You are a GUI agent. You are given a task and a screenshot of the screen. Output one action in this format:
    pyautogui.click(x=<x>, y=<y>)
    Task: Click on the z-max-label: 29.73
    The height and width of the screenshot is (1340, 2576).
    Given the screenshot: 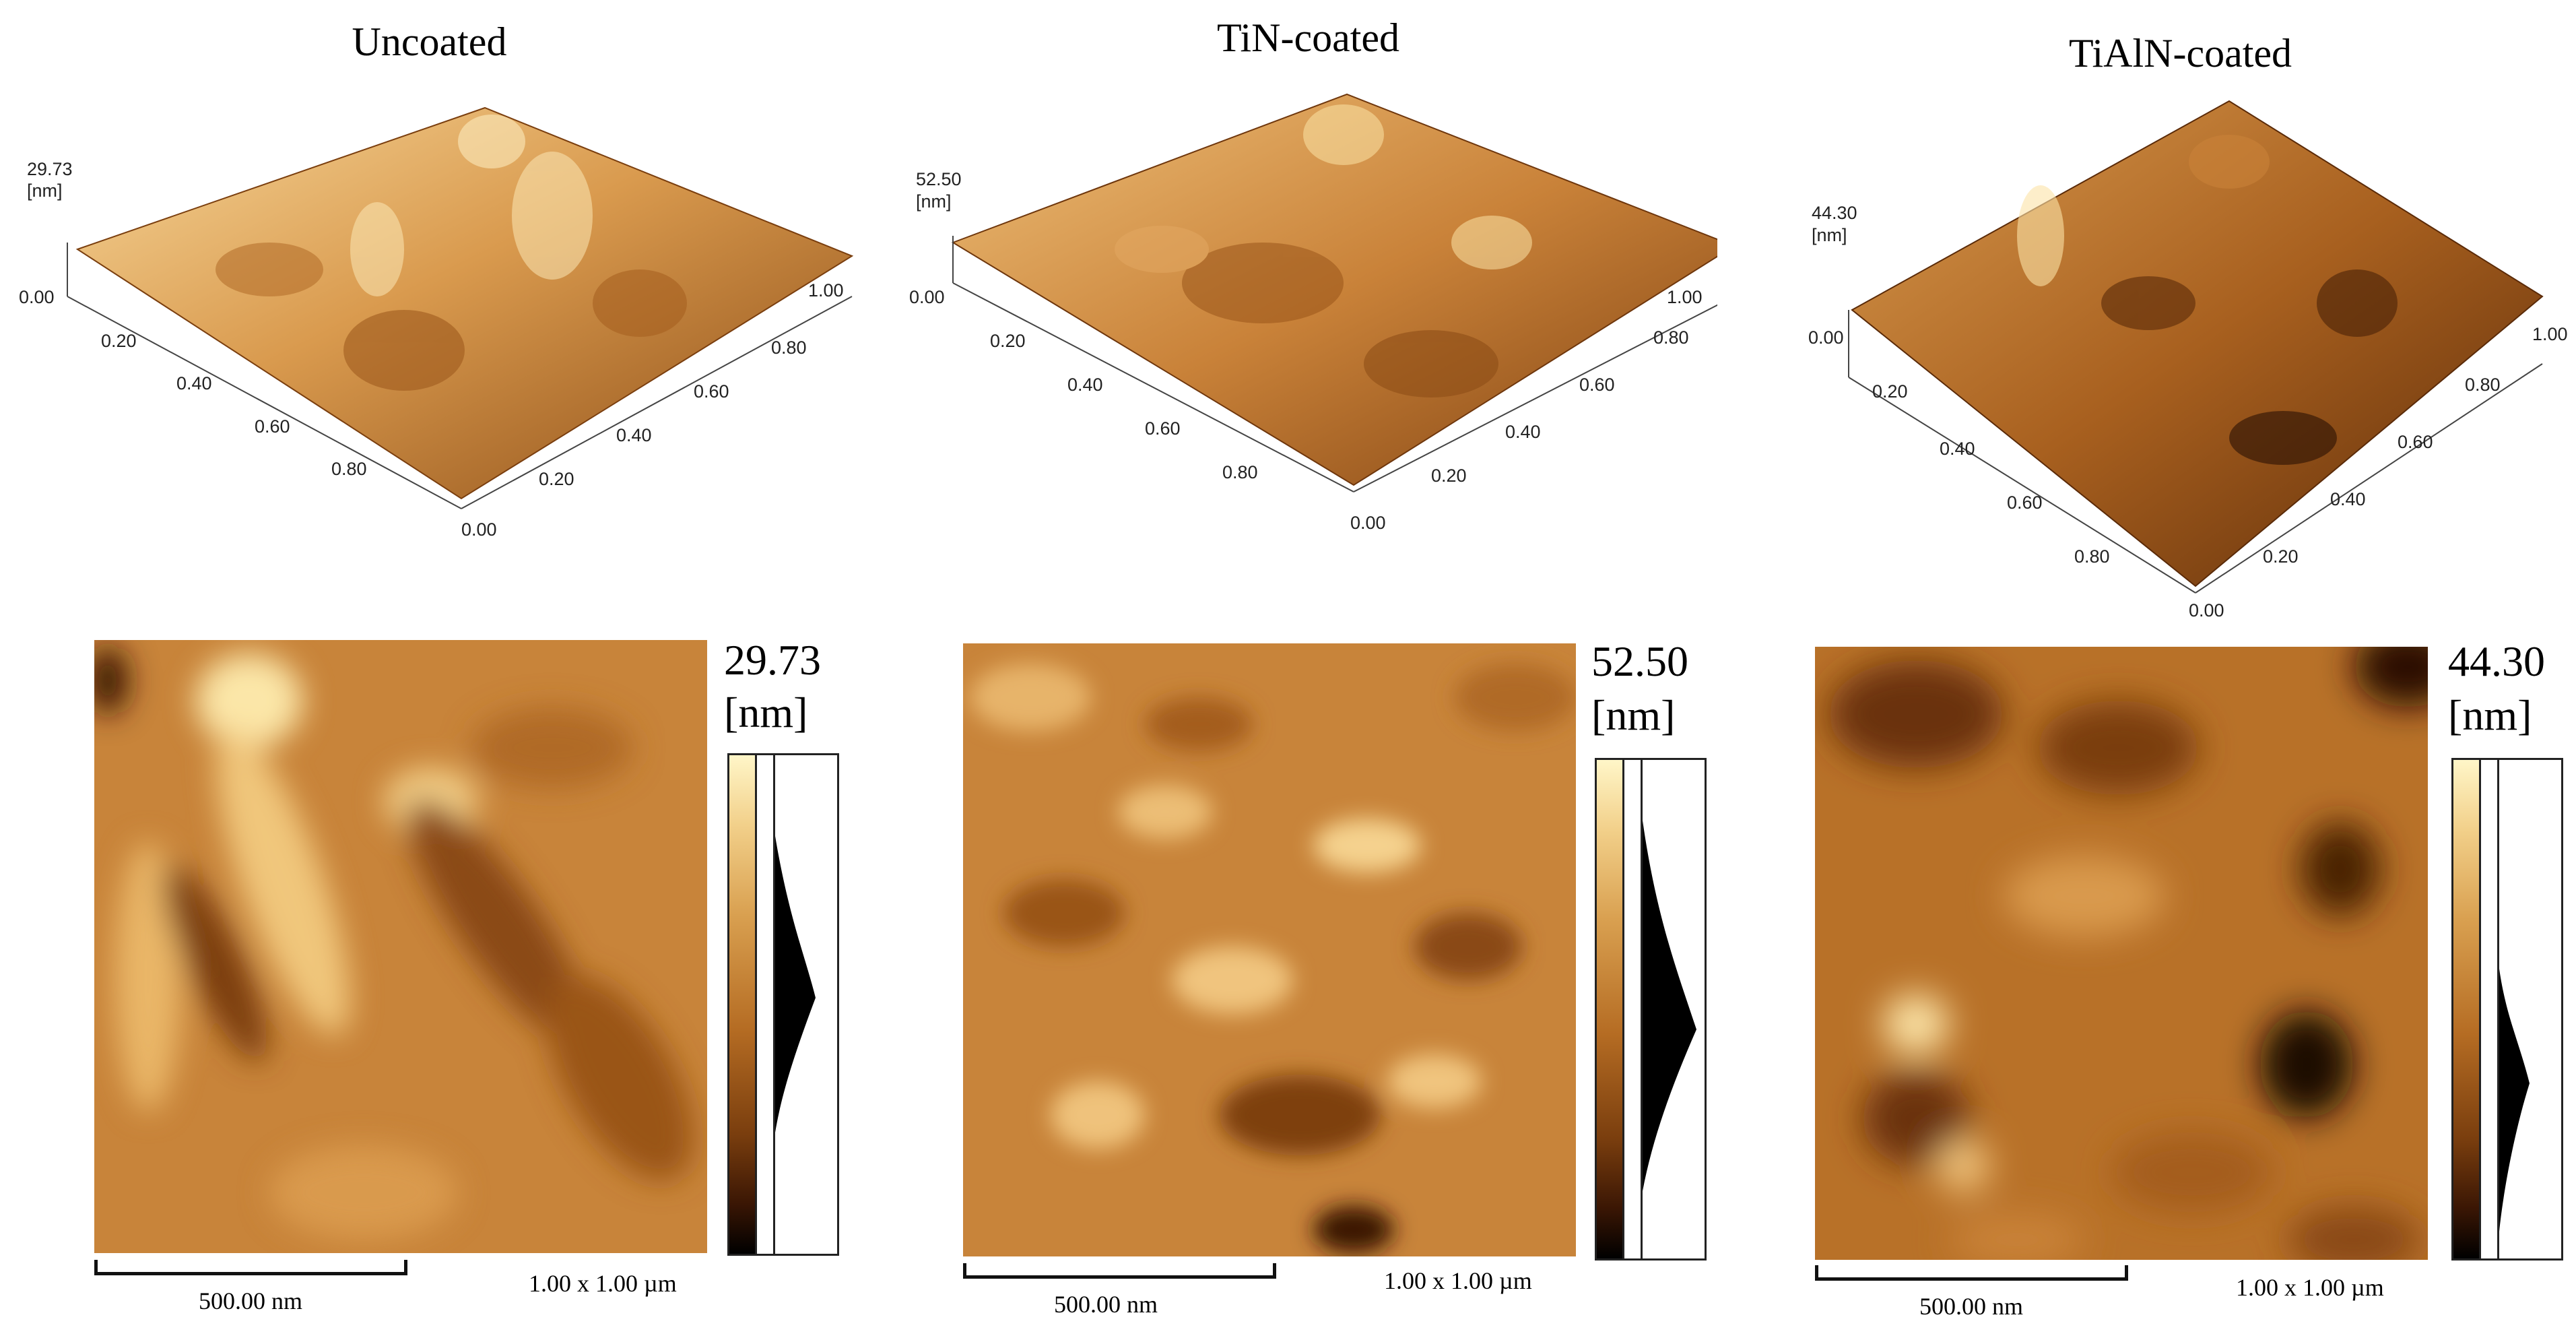 What is the action you would take?
    pyautogui.click(x=50, y=169)
    